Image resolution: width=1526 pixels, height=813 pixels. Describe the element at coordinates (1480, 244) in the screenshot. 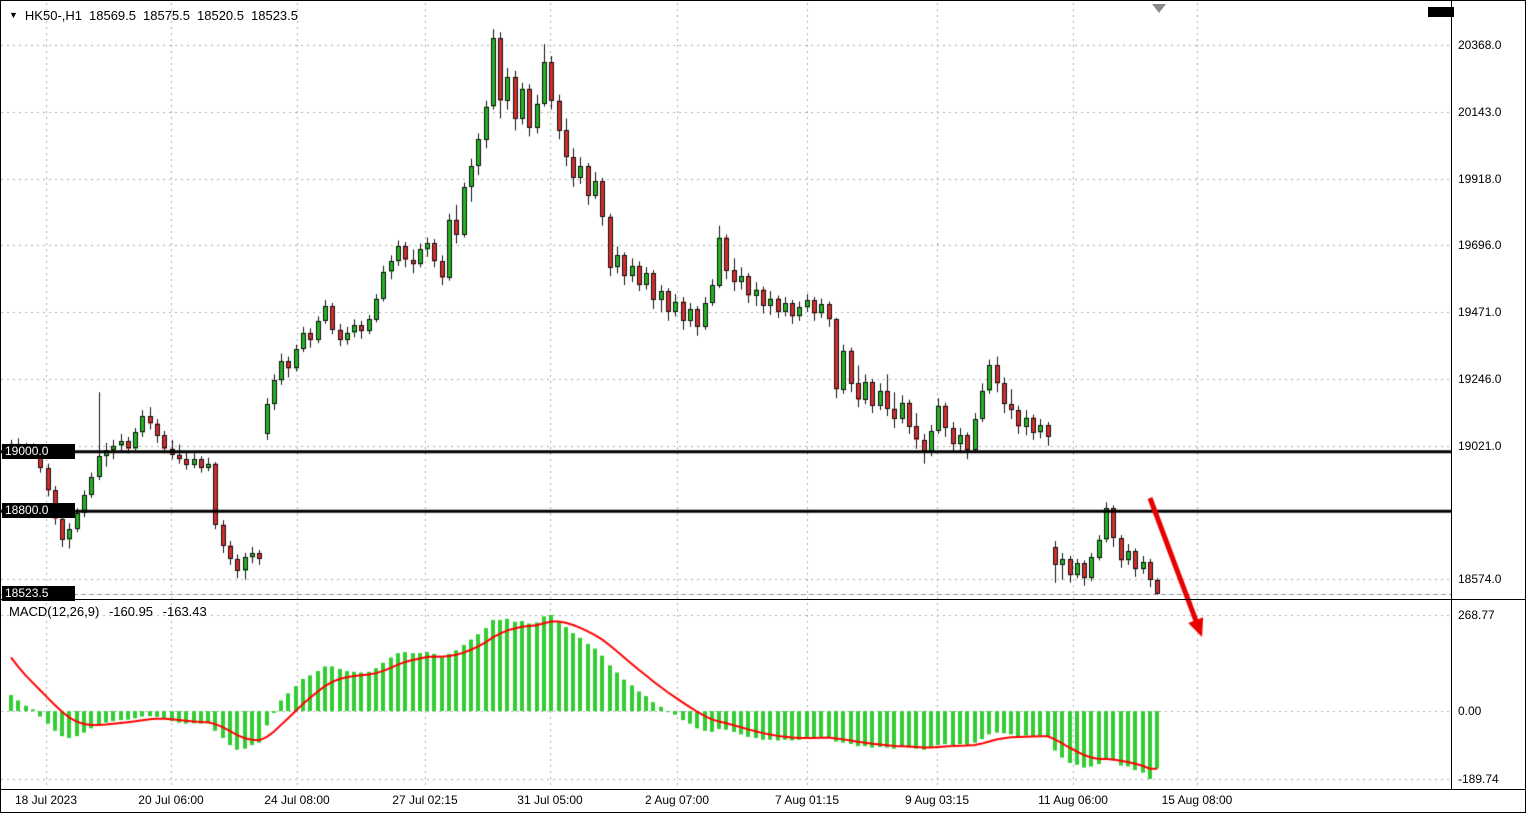

I see `price-tick-label: 19696.0` at that location.